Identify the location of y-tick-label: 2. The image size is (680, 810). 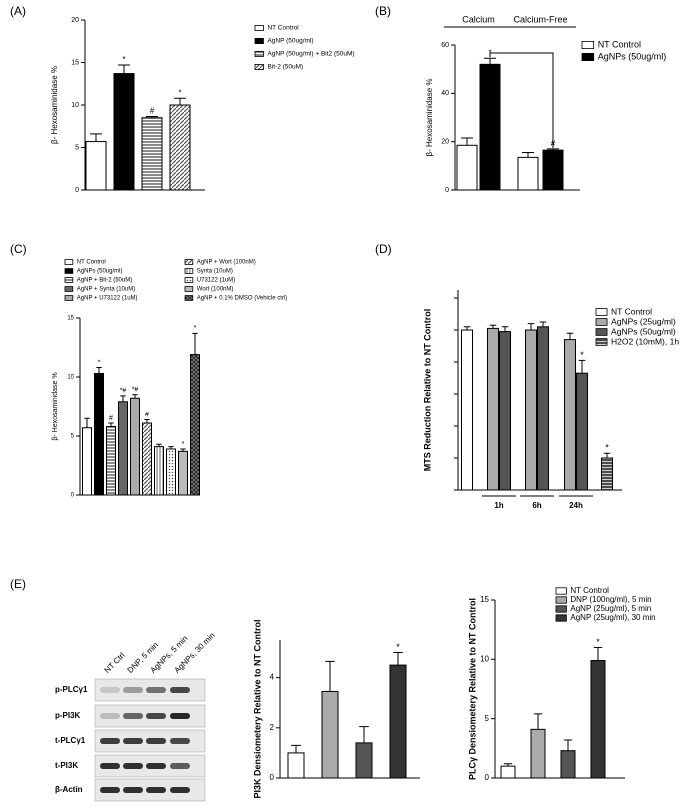
(272, 727).